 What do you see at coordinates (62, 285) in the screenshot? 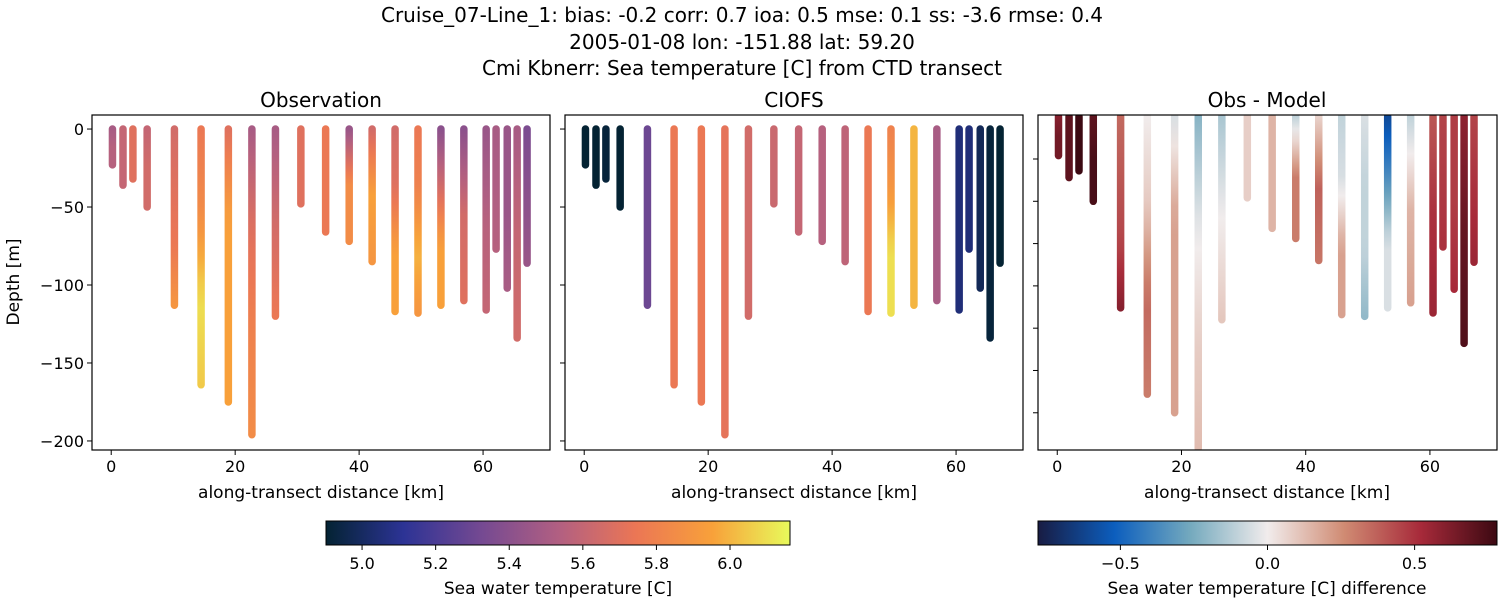
I see `ytick-label: −100` at bounding box center [62, 285].